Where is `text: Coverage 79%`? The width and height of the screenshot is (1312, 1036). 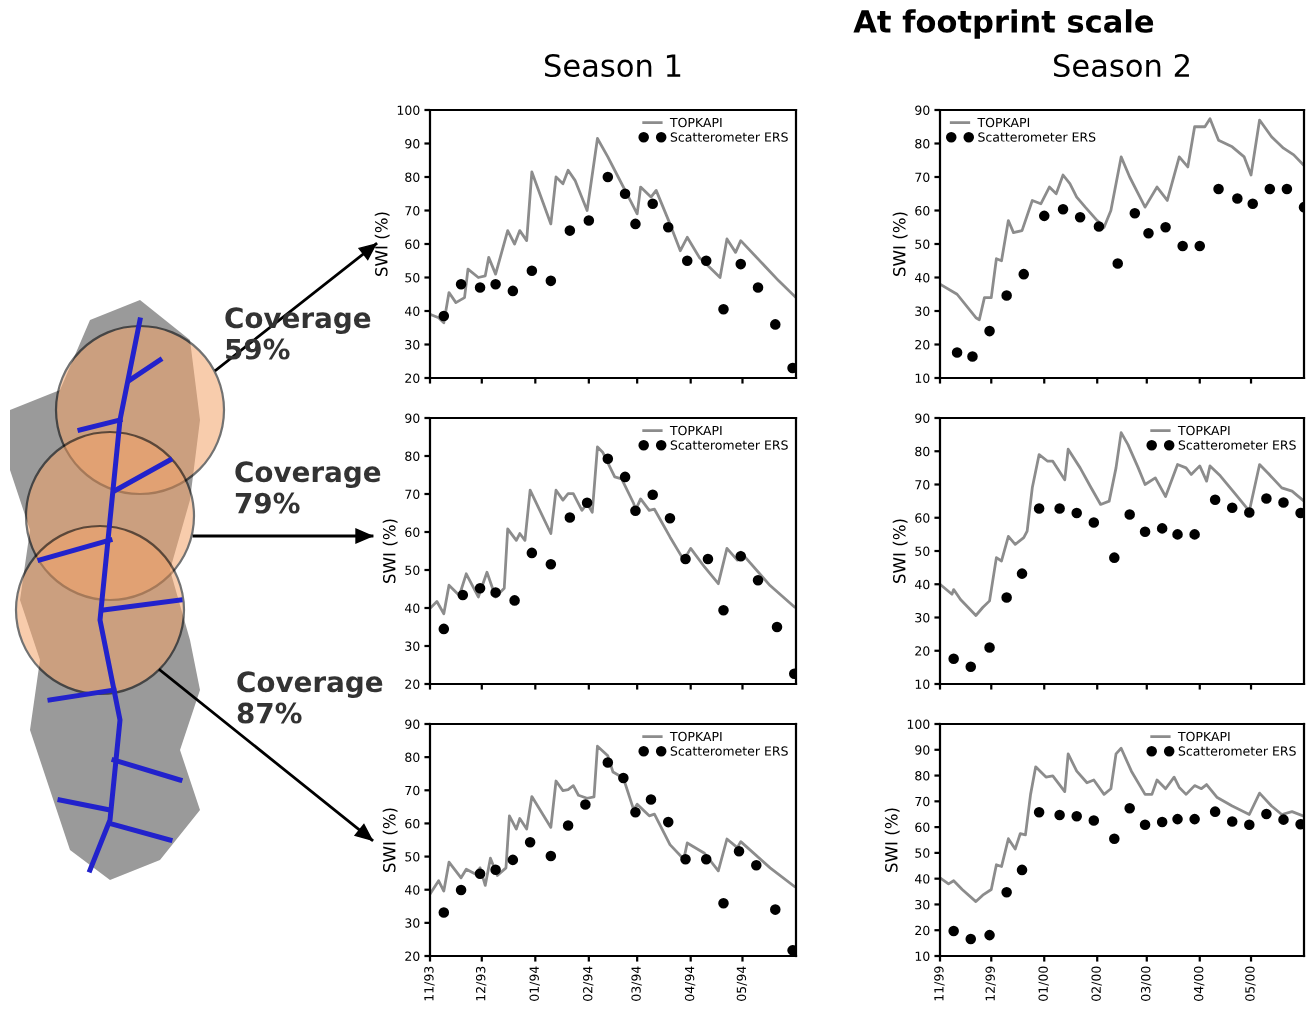
text: Coverage 79% is located at coordinates (308, 487).